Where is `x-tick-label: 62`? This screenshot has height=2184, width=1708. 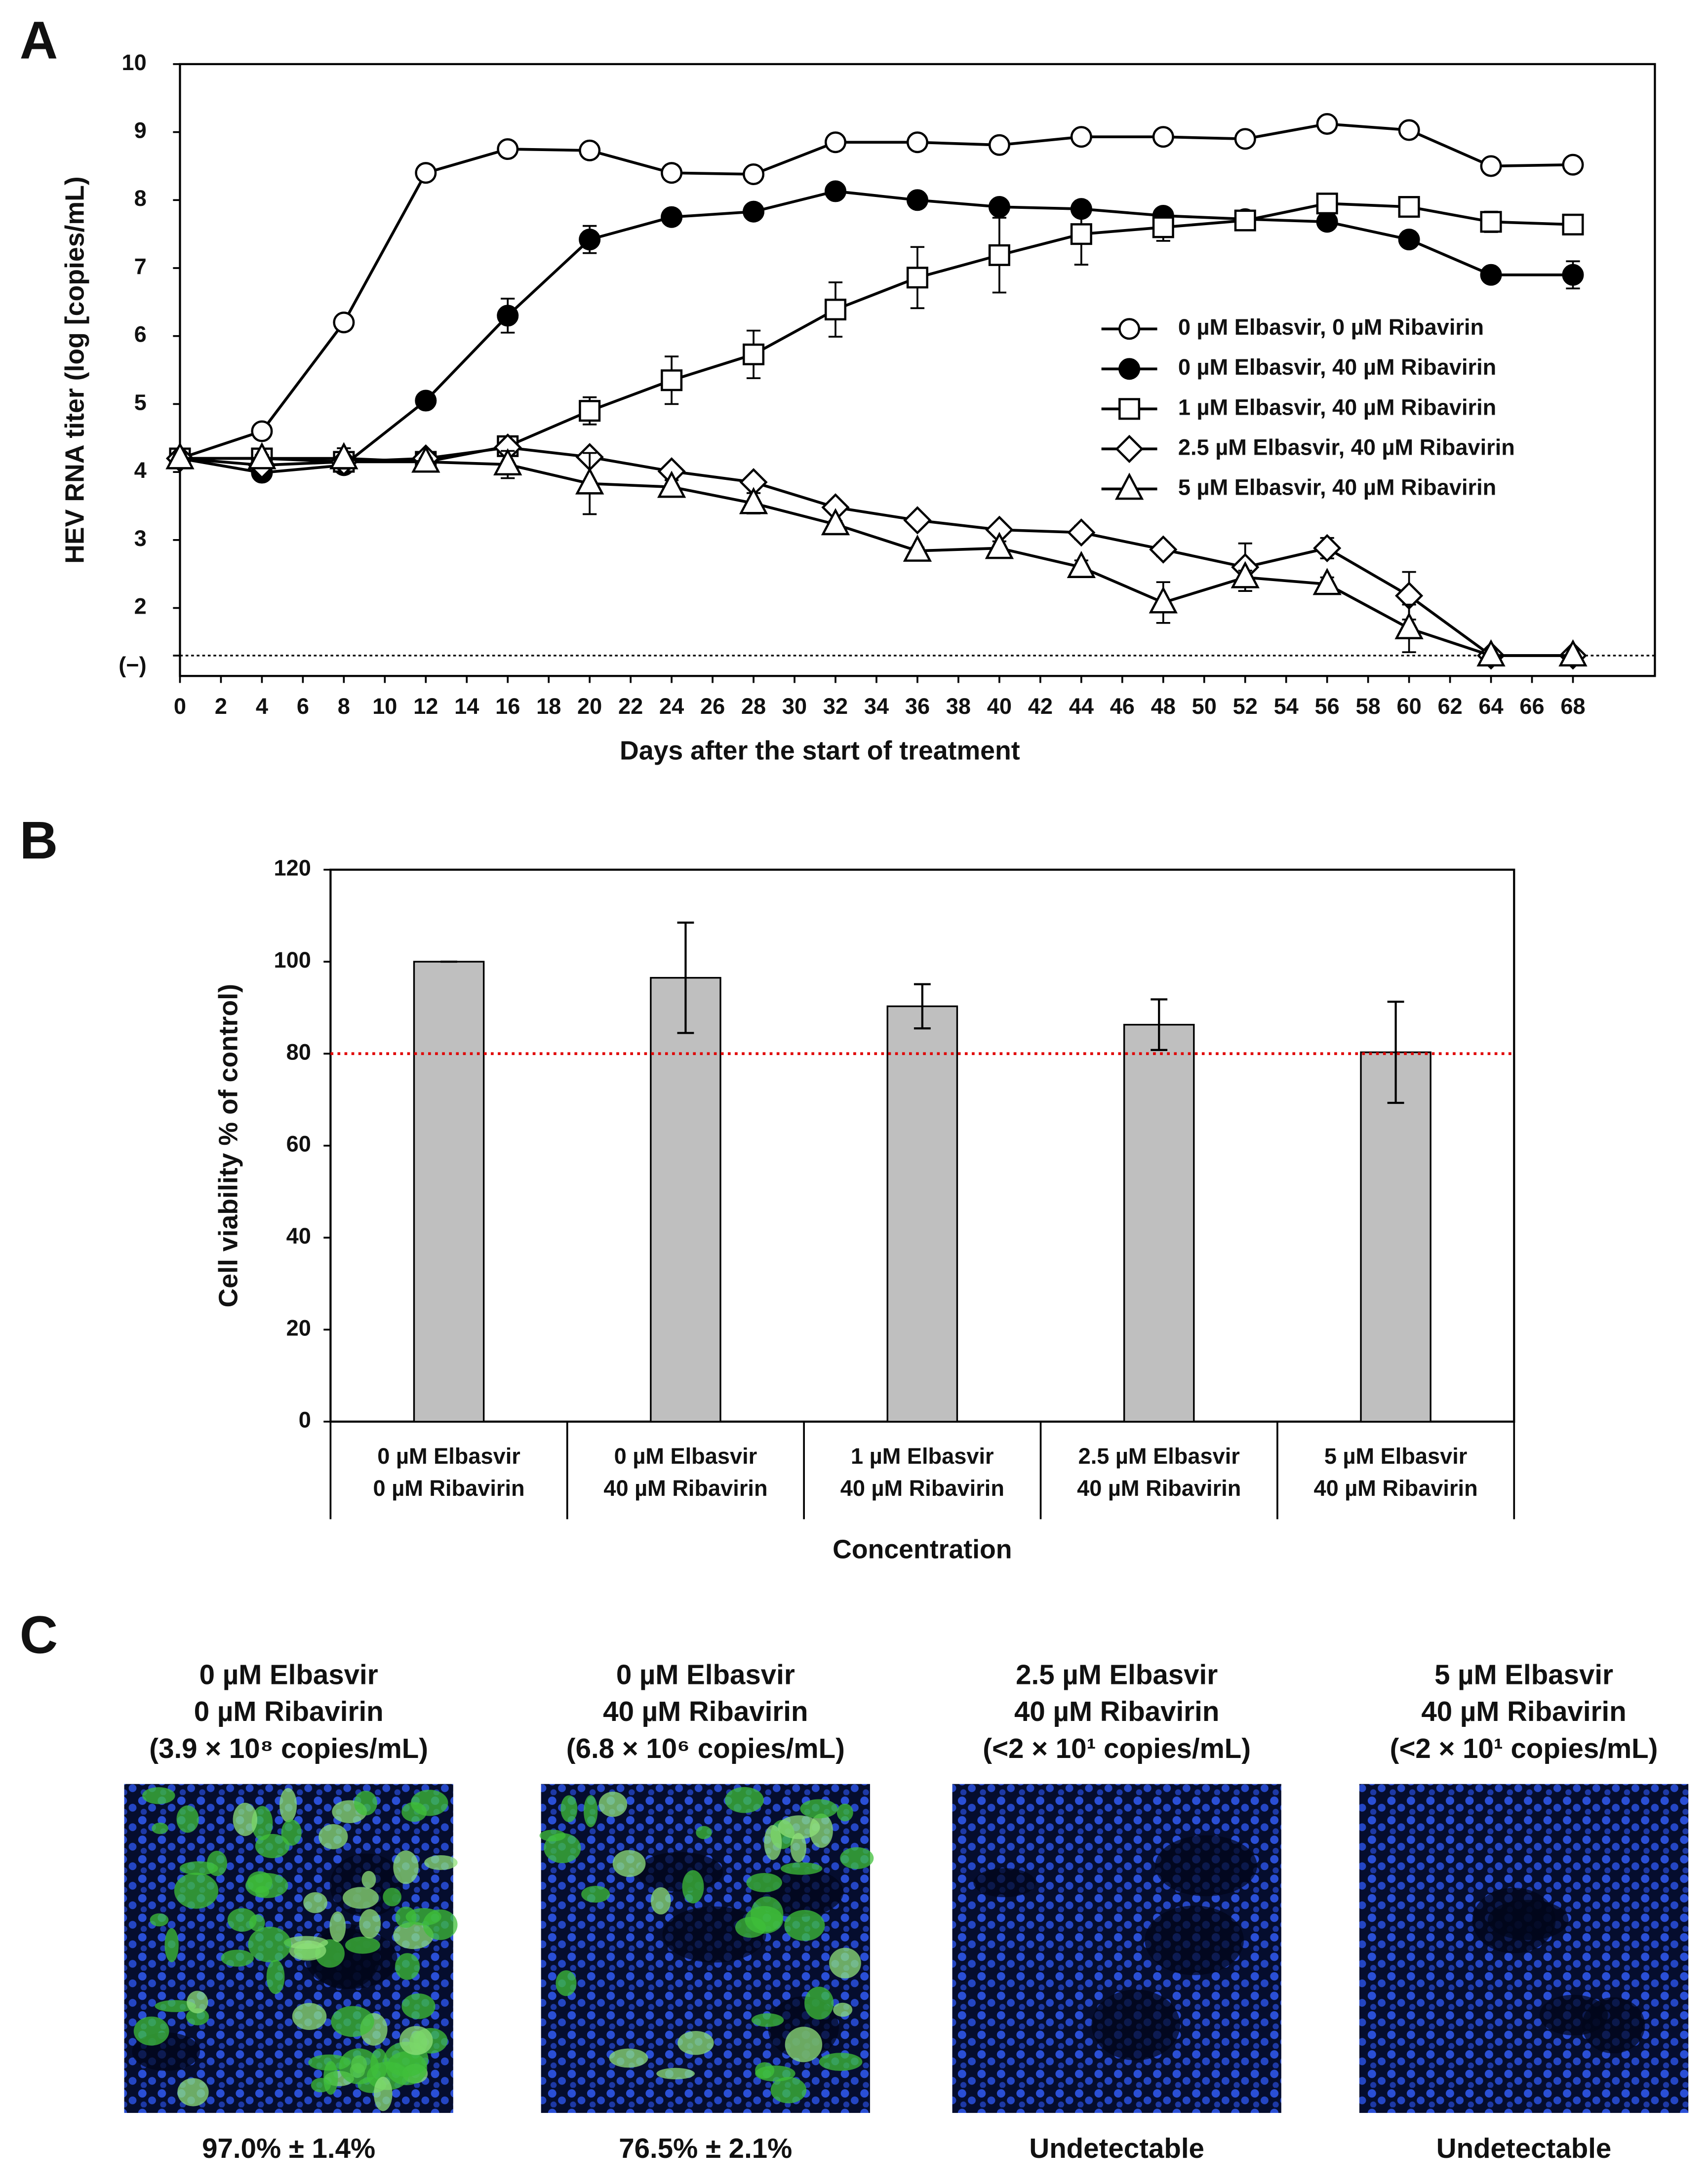 x-tick-label: 62 is located at coordinates (1449, 706).